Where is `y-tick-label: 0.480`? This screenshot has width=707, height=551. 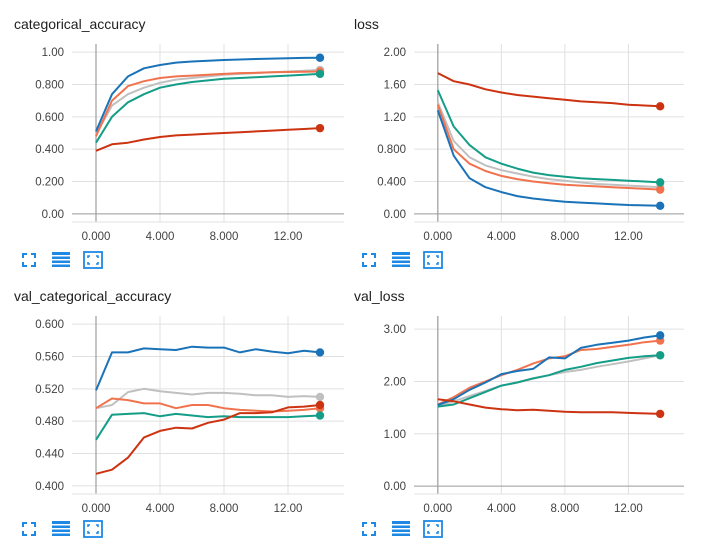
y-tick-label: 0.480 is located at coordinates (49, 422).